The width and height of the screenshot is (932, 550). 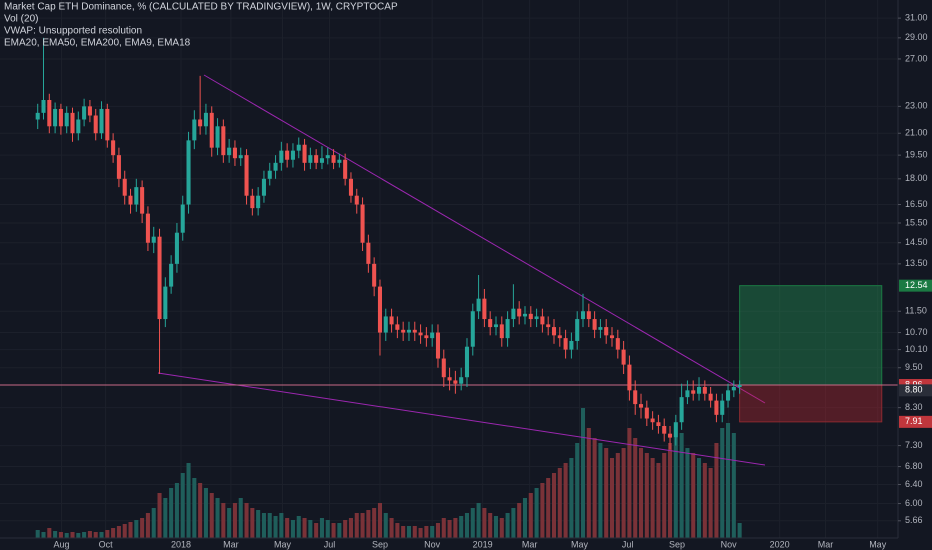 I want to click on x-tick-label: Sep, so click(x=380, y=544).